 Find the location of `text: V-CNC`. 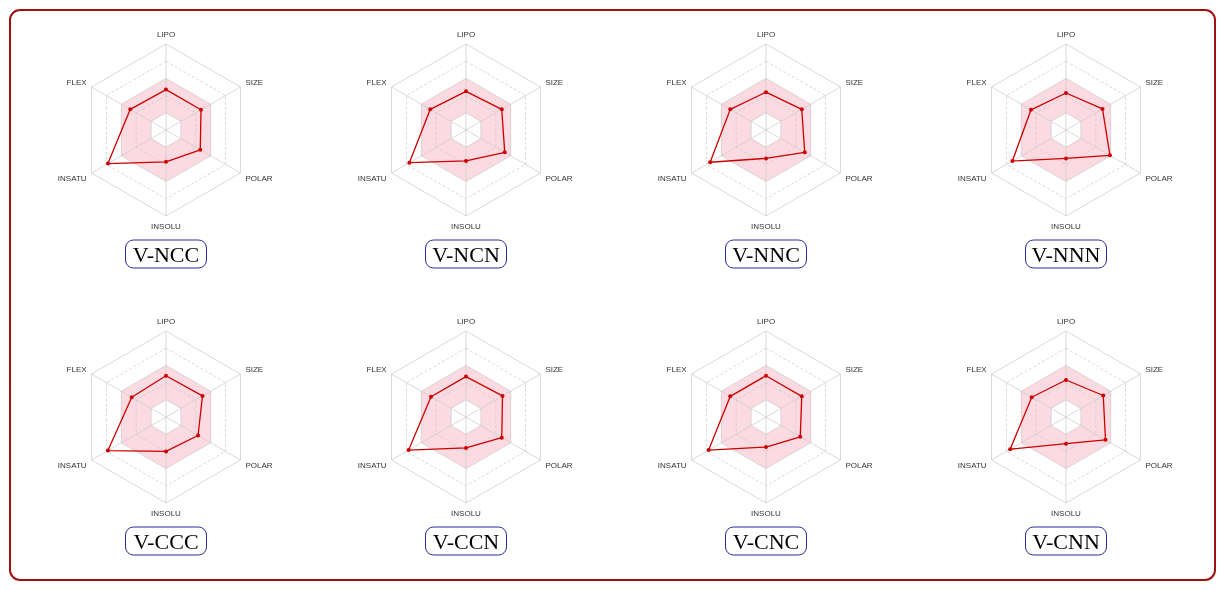

text: V-CNC is located at coordinates (766, 541).